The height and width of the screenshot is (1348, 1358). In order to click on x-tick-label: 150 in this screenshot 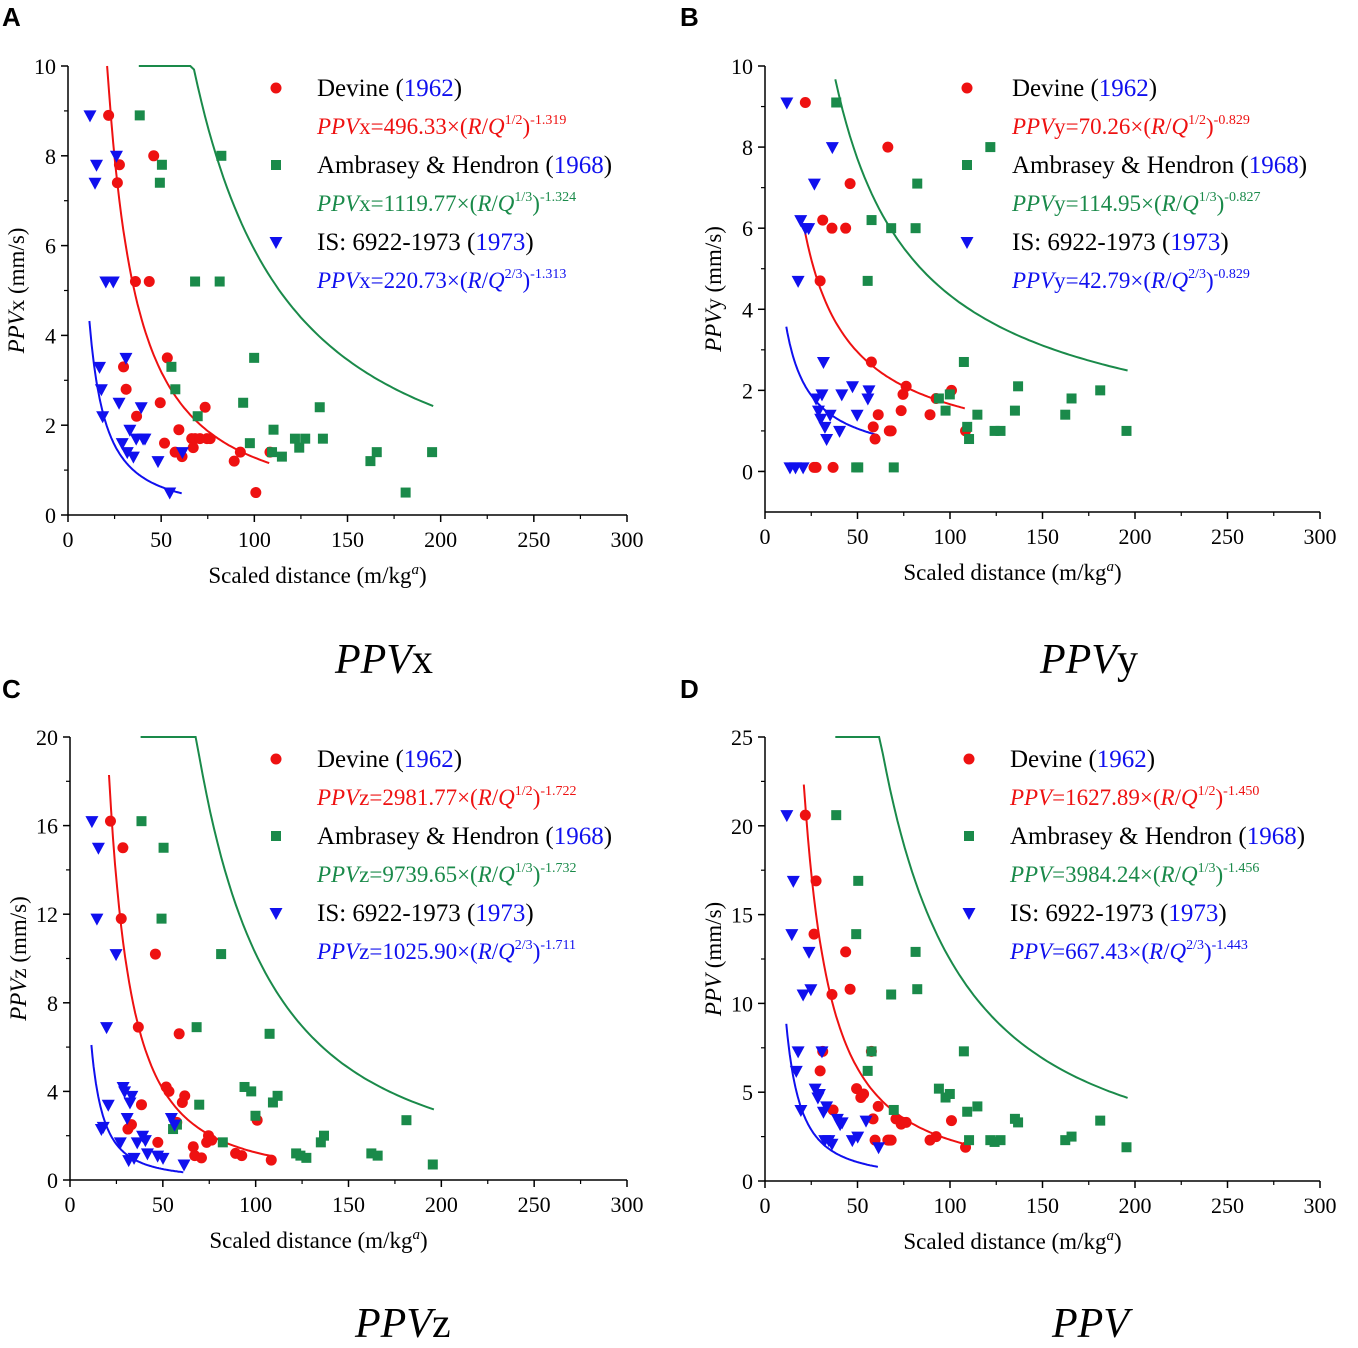, I will do `click(348, 1204)`.